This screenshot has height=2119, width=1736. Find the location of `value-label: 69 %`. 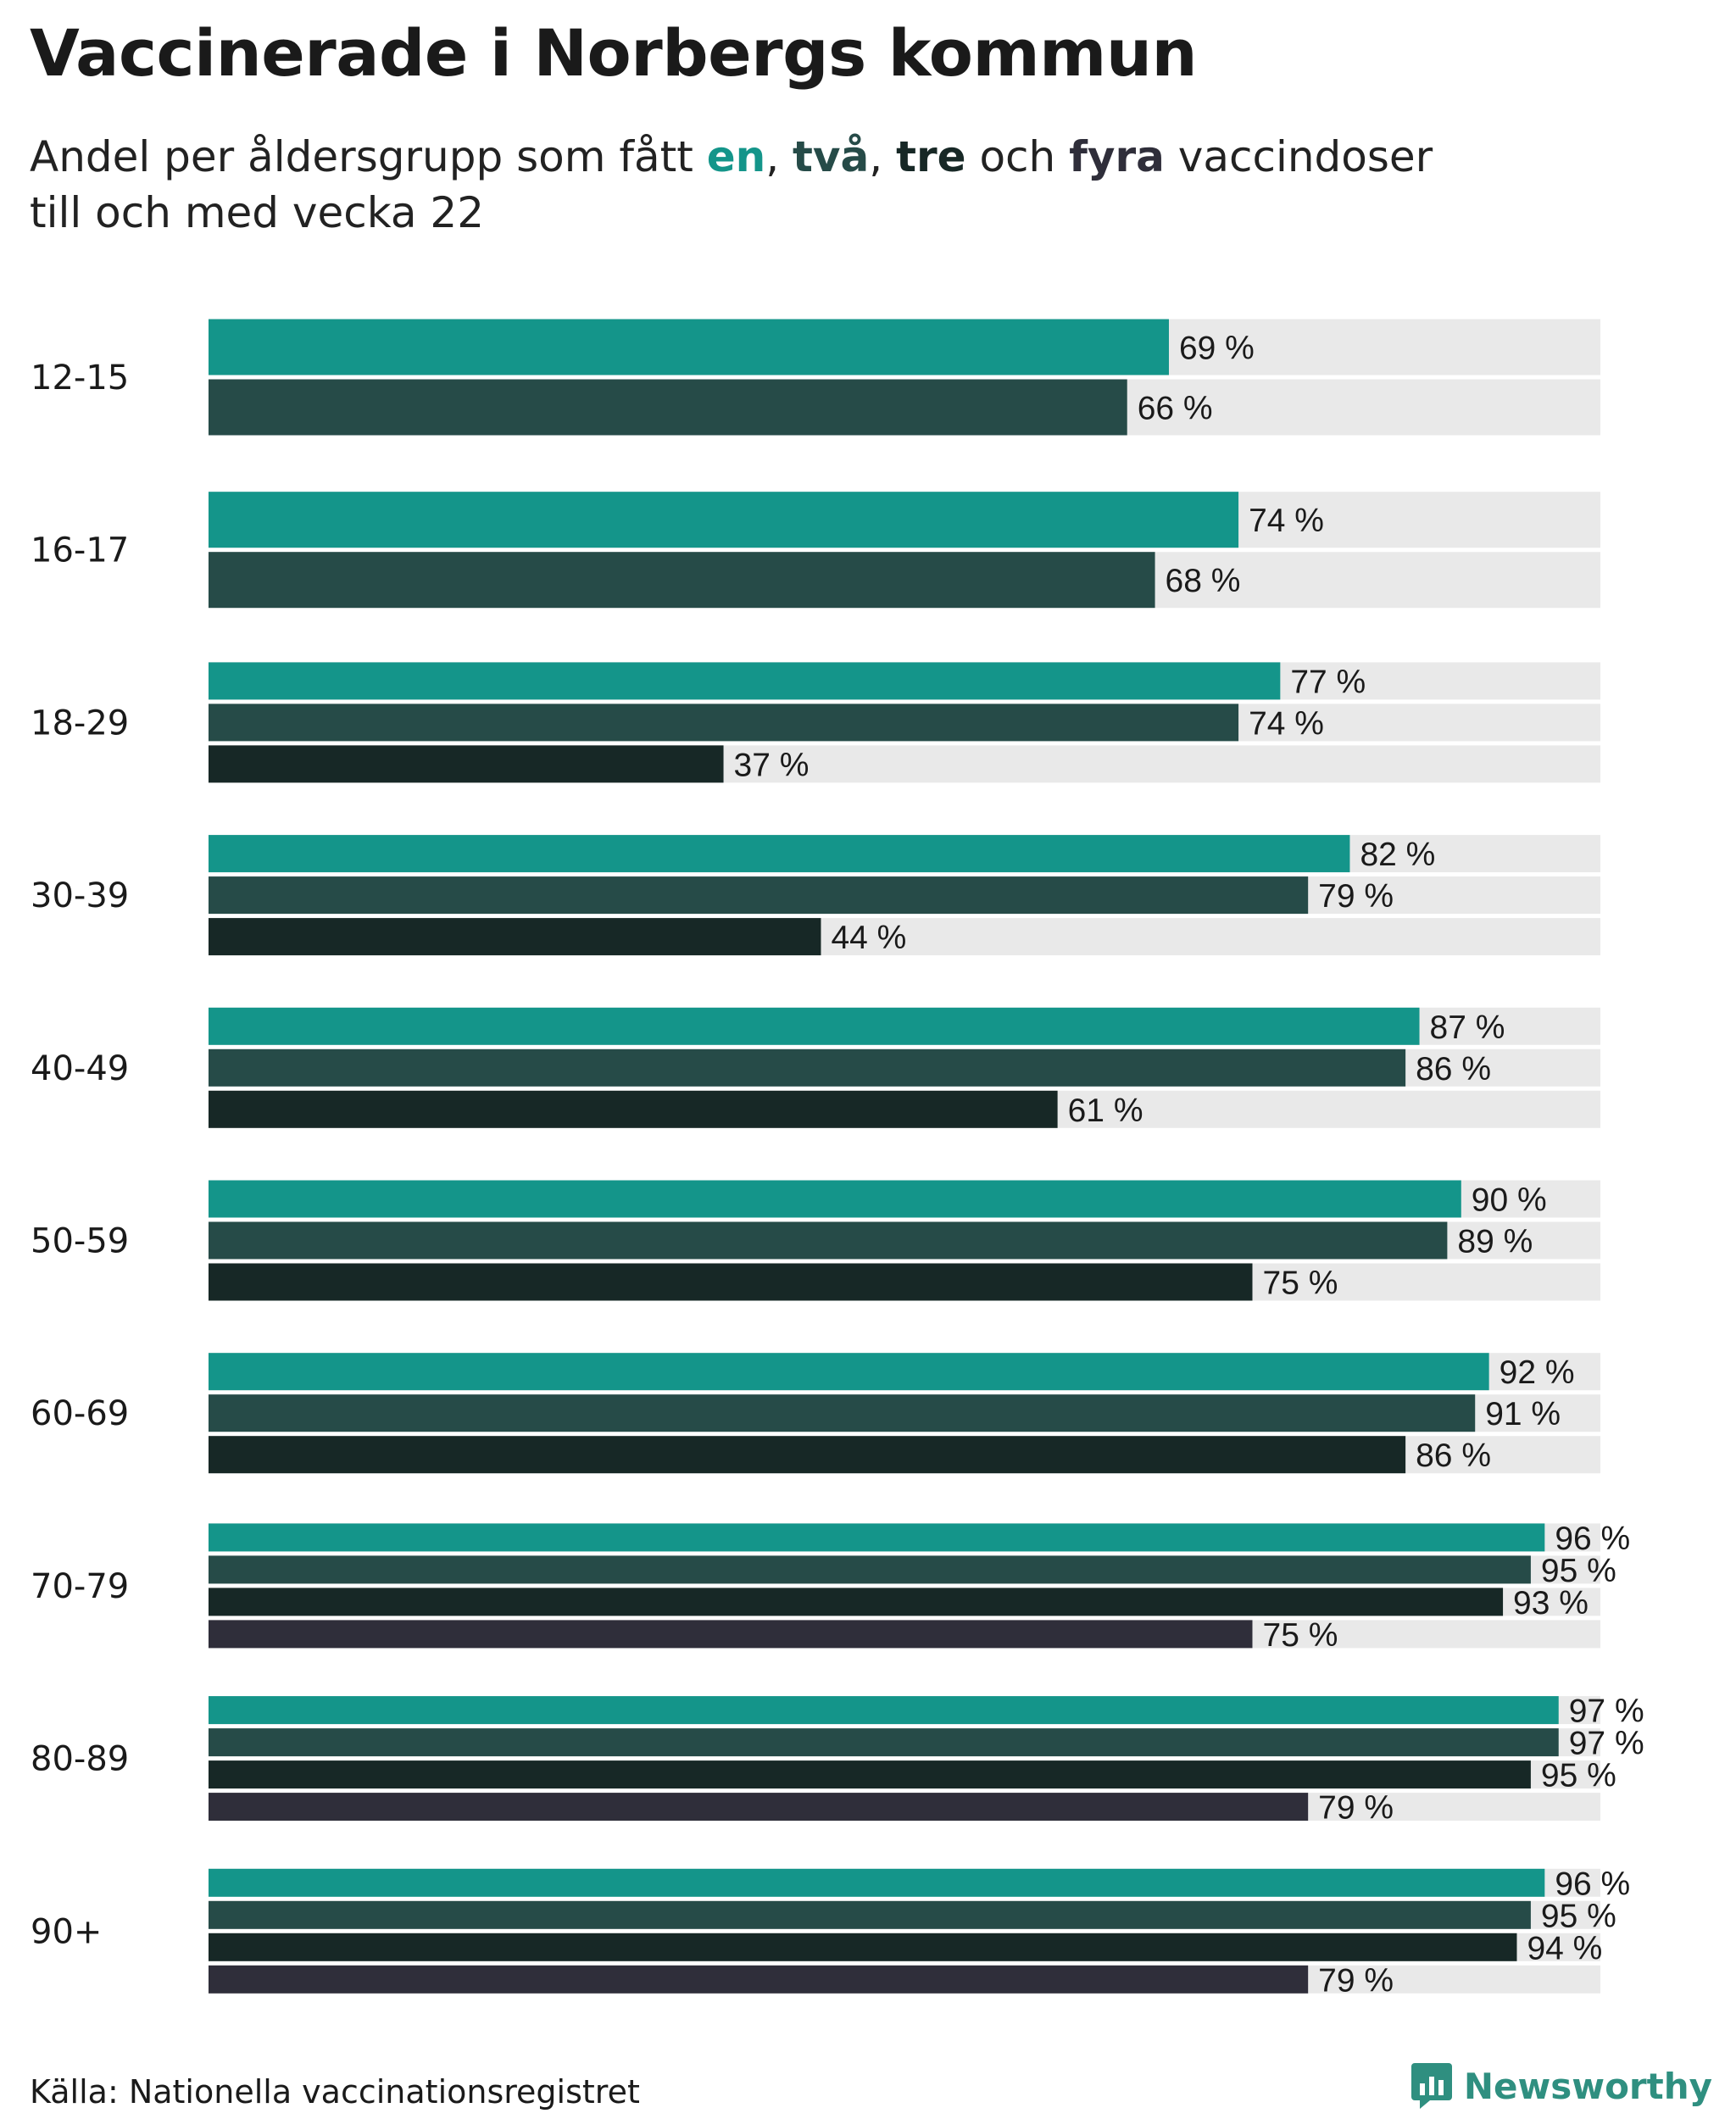

value-label: 69 % is located at coordinates (1217, 349).